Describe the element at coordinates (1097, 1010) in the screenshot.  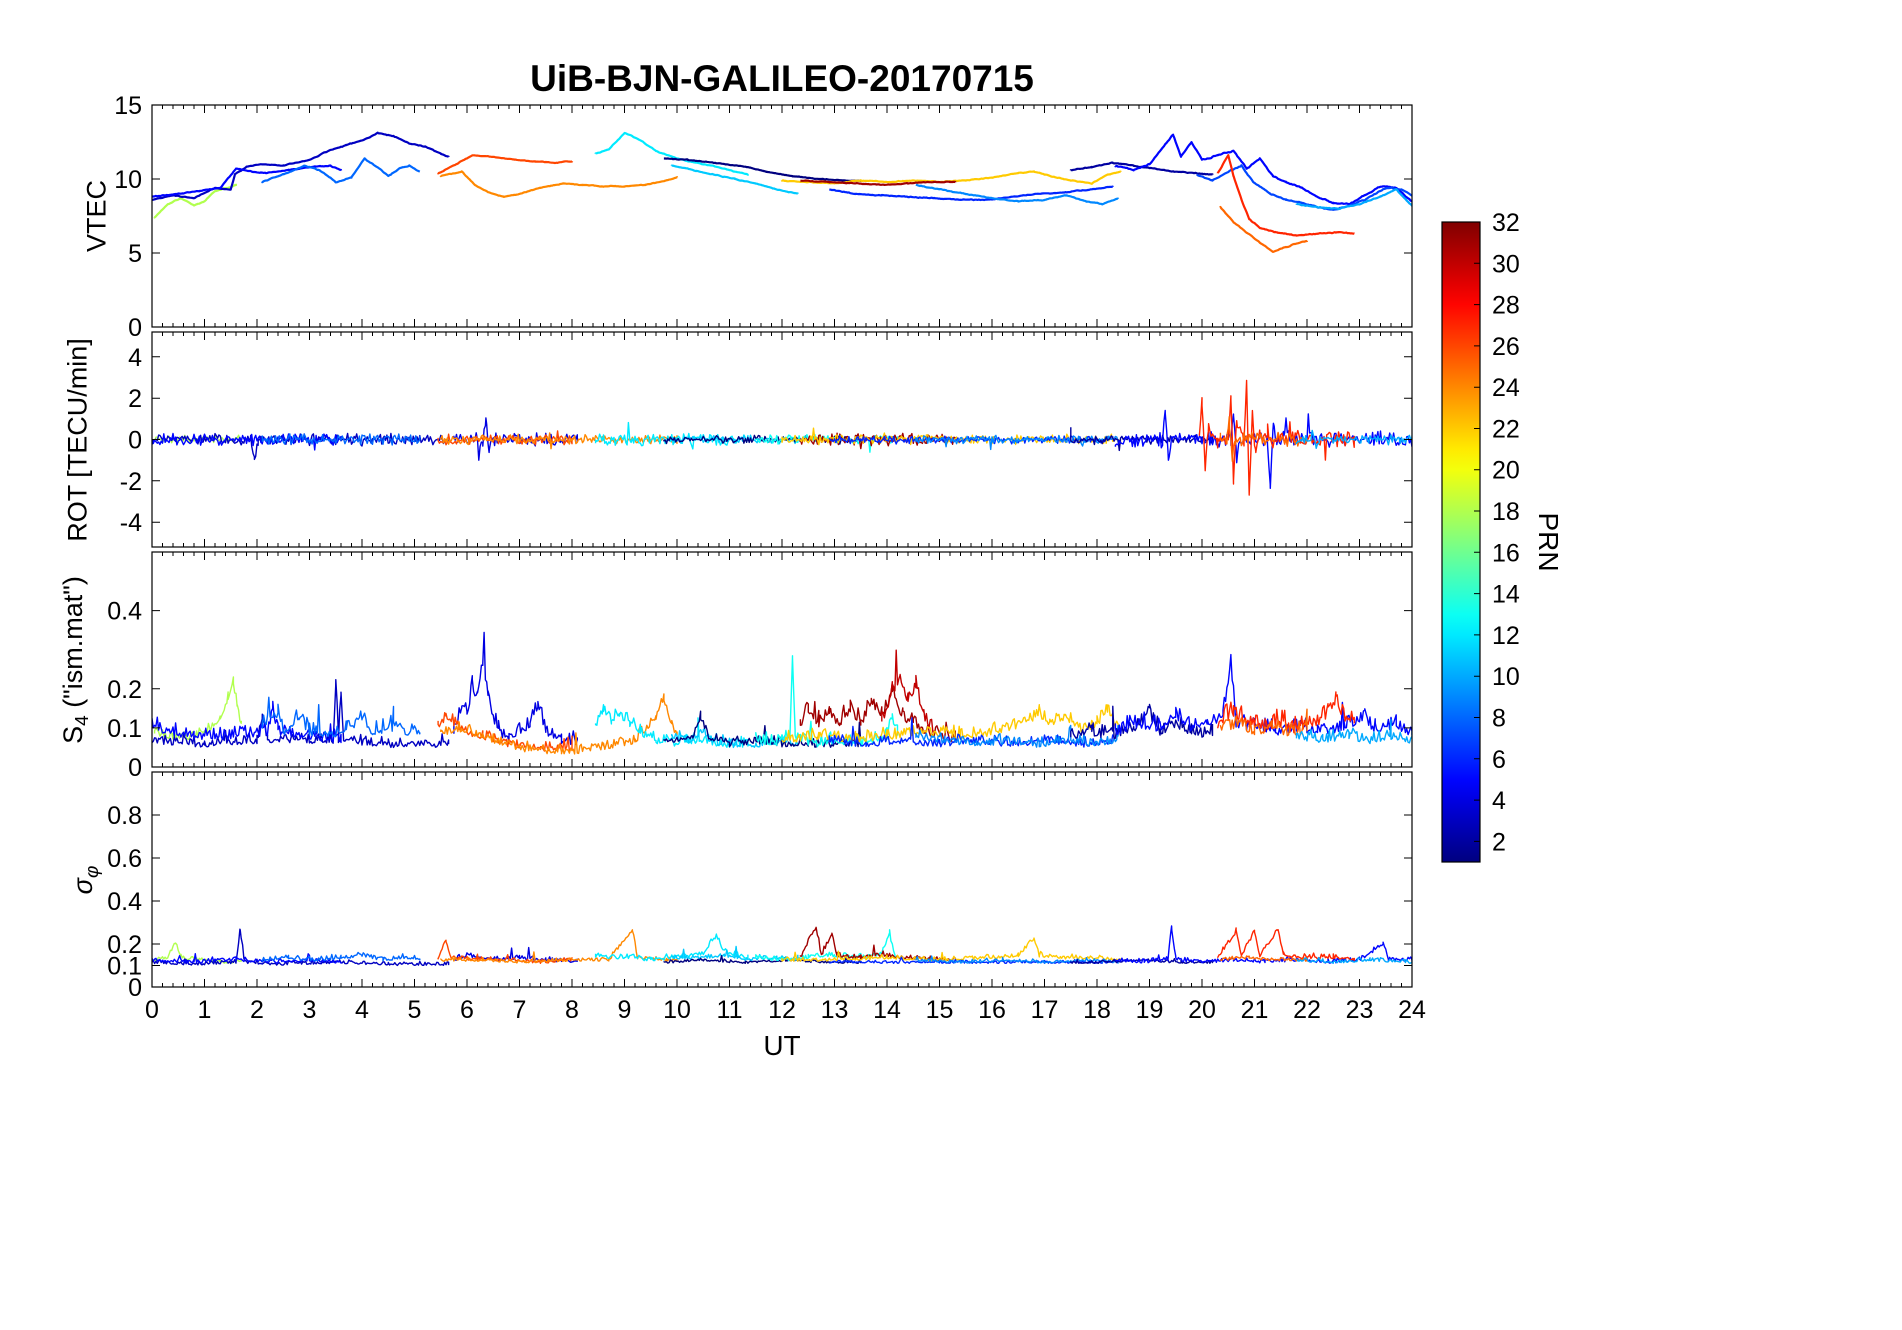
I see `x-tick-label: 18` at that location.